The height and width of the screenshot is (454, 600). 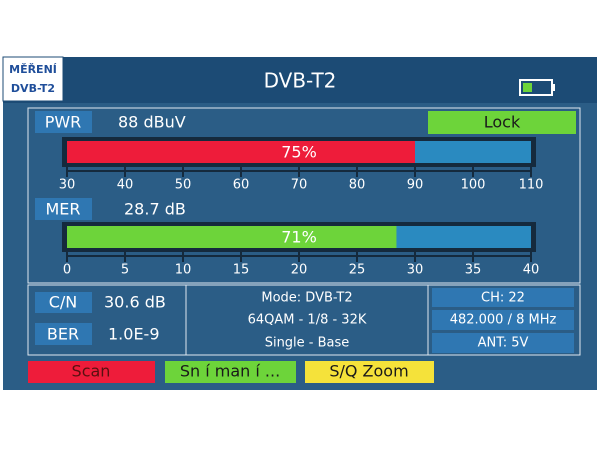 I want to click on tick-label: 90, so click(x=415, y=185).